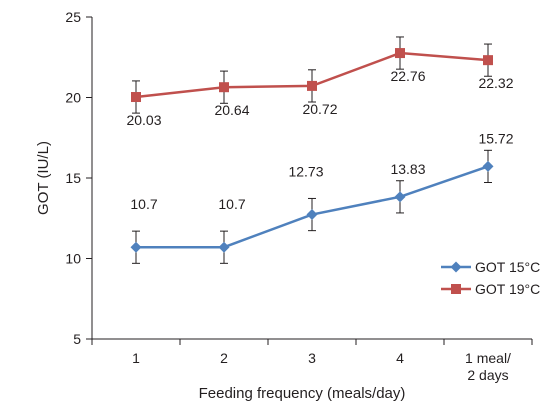 Image resolution: width=551 pixels, height=408 pixels. What do you see at coordinates (73, 178) in the screenshot?
I see `y-tick-label: 15` at bounding box center [73, 178].